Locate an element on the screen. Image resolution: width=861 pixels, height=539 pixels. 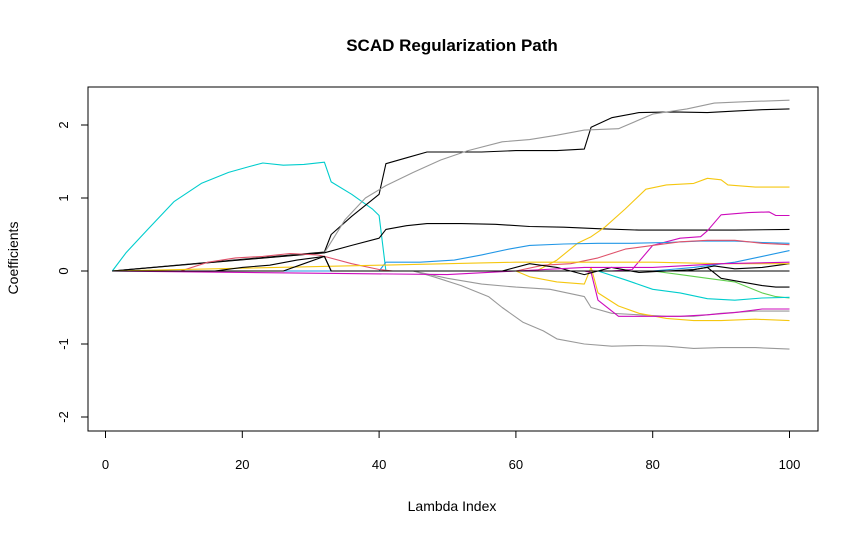
x-tick-label: 40 is located at coordinates (379, 464).